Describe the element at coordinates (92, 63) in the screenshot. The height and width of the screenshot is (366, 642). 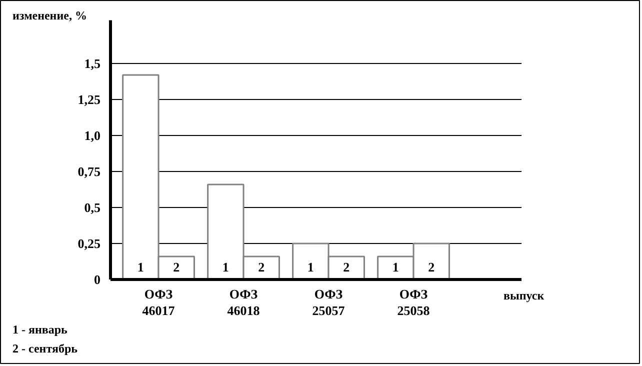
I see `y-tick-label: 1,5` at that location.